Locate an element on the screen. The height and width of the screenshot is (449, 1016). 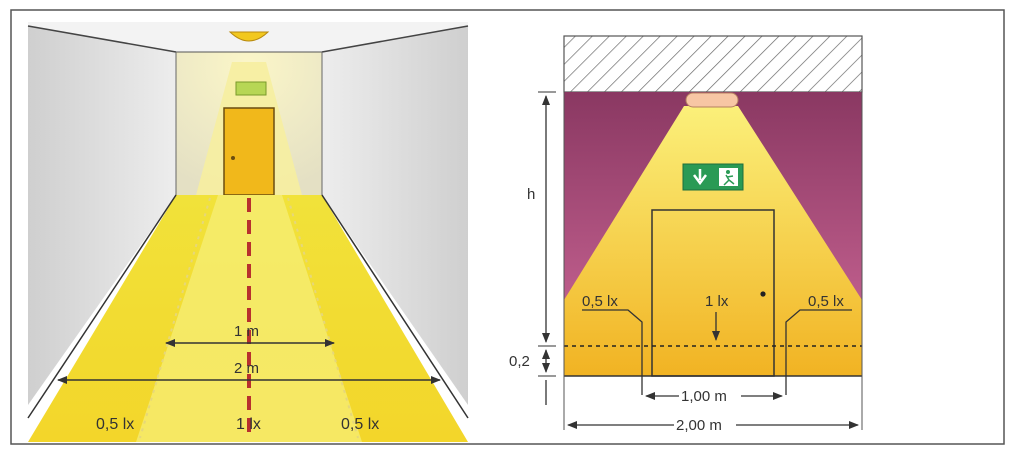
label-200m: 2,00 m is located at coordinates (699, 425).